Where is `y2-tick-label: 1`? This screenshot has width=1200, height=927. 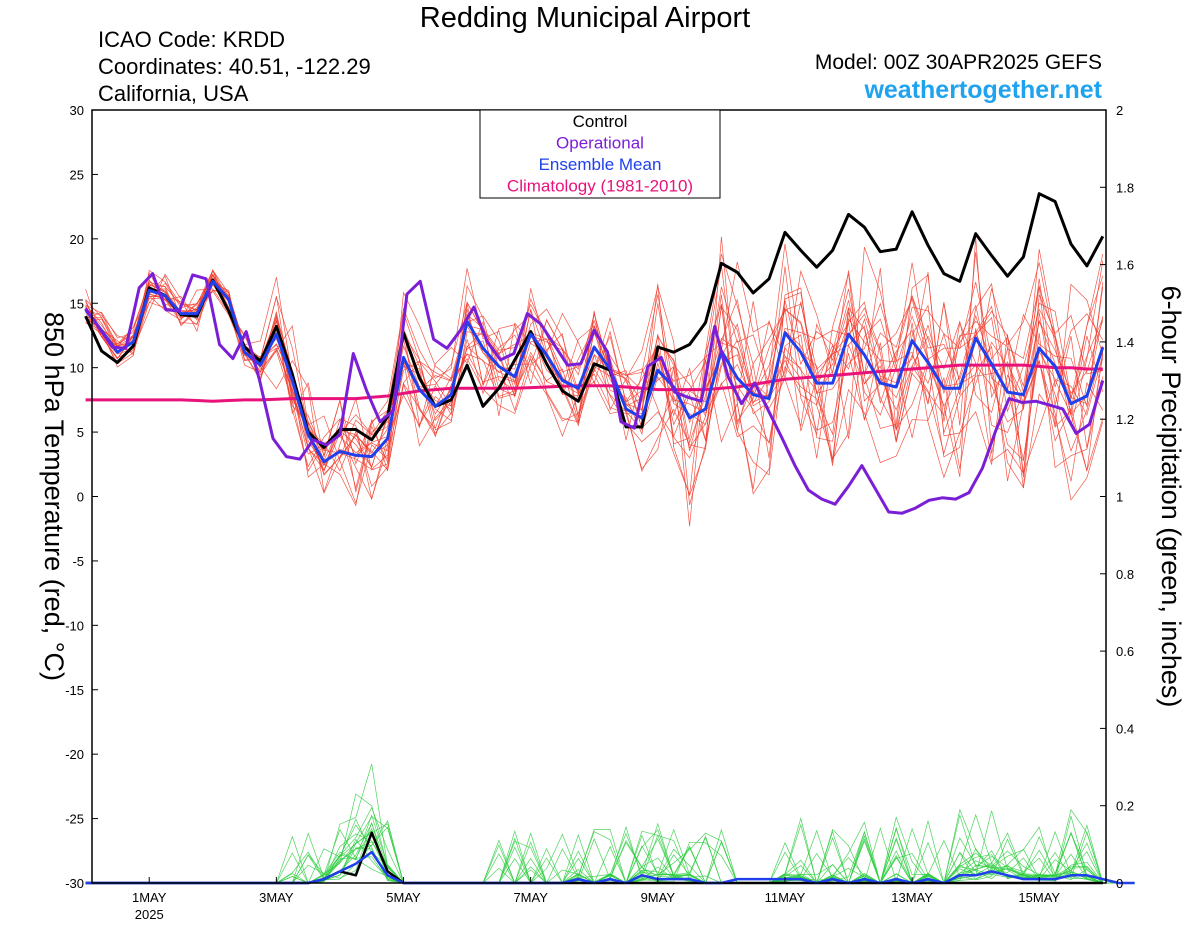 y2-tick-label: 1 is located at coordinates (1119, 497).